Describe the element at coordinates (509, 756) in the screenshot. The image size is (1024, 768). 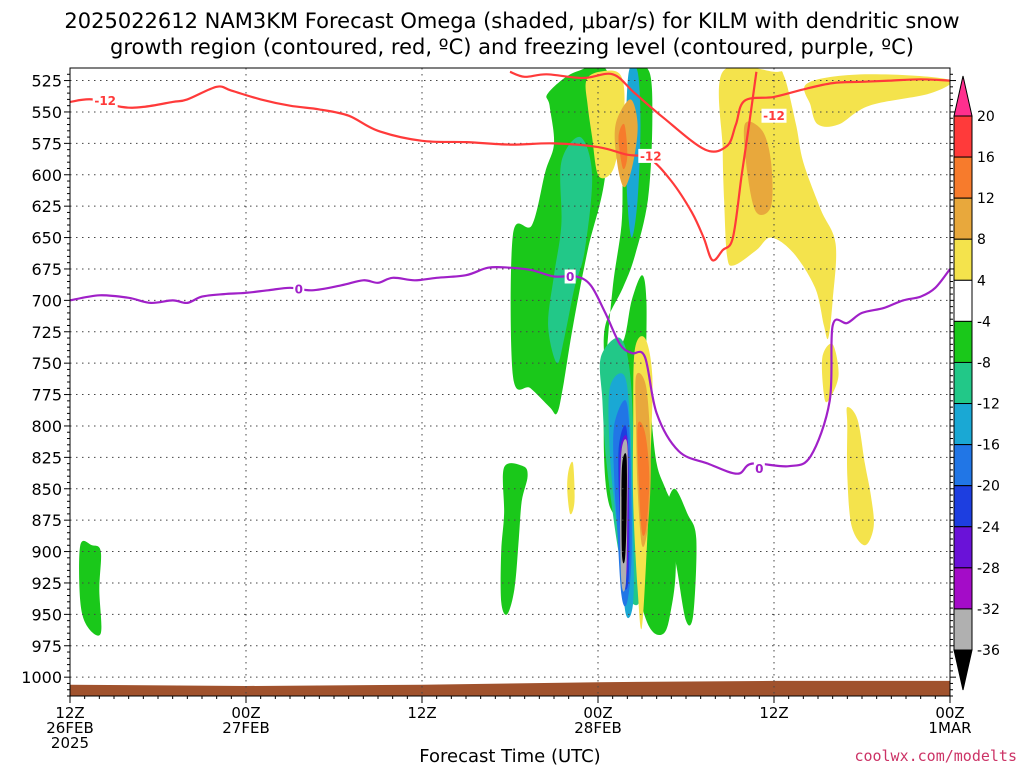
I see `x-axis-title: Forecast Time (UTC)` at that location.